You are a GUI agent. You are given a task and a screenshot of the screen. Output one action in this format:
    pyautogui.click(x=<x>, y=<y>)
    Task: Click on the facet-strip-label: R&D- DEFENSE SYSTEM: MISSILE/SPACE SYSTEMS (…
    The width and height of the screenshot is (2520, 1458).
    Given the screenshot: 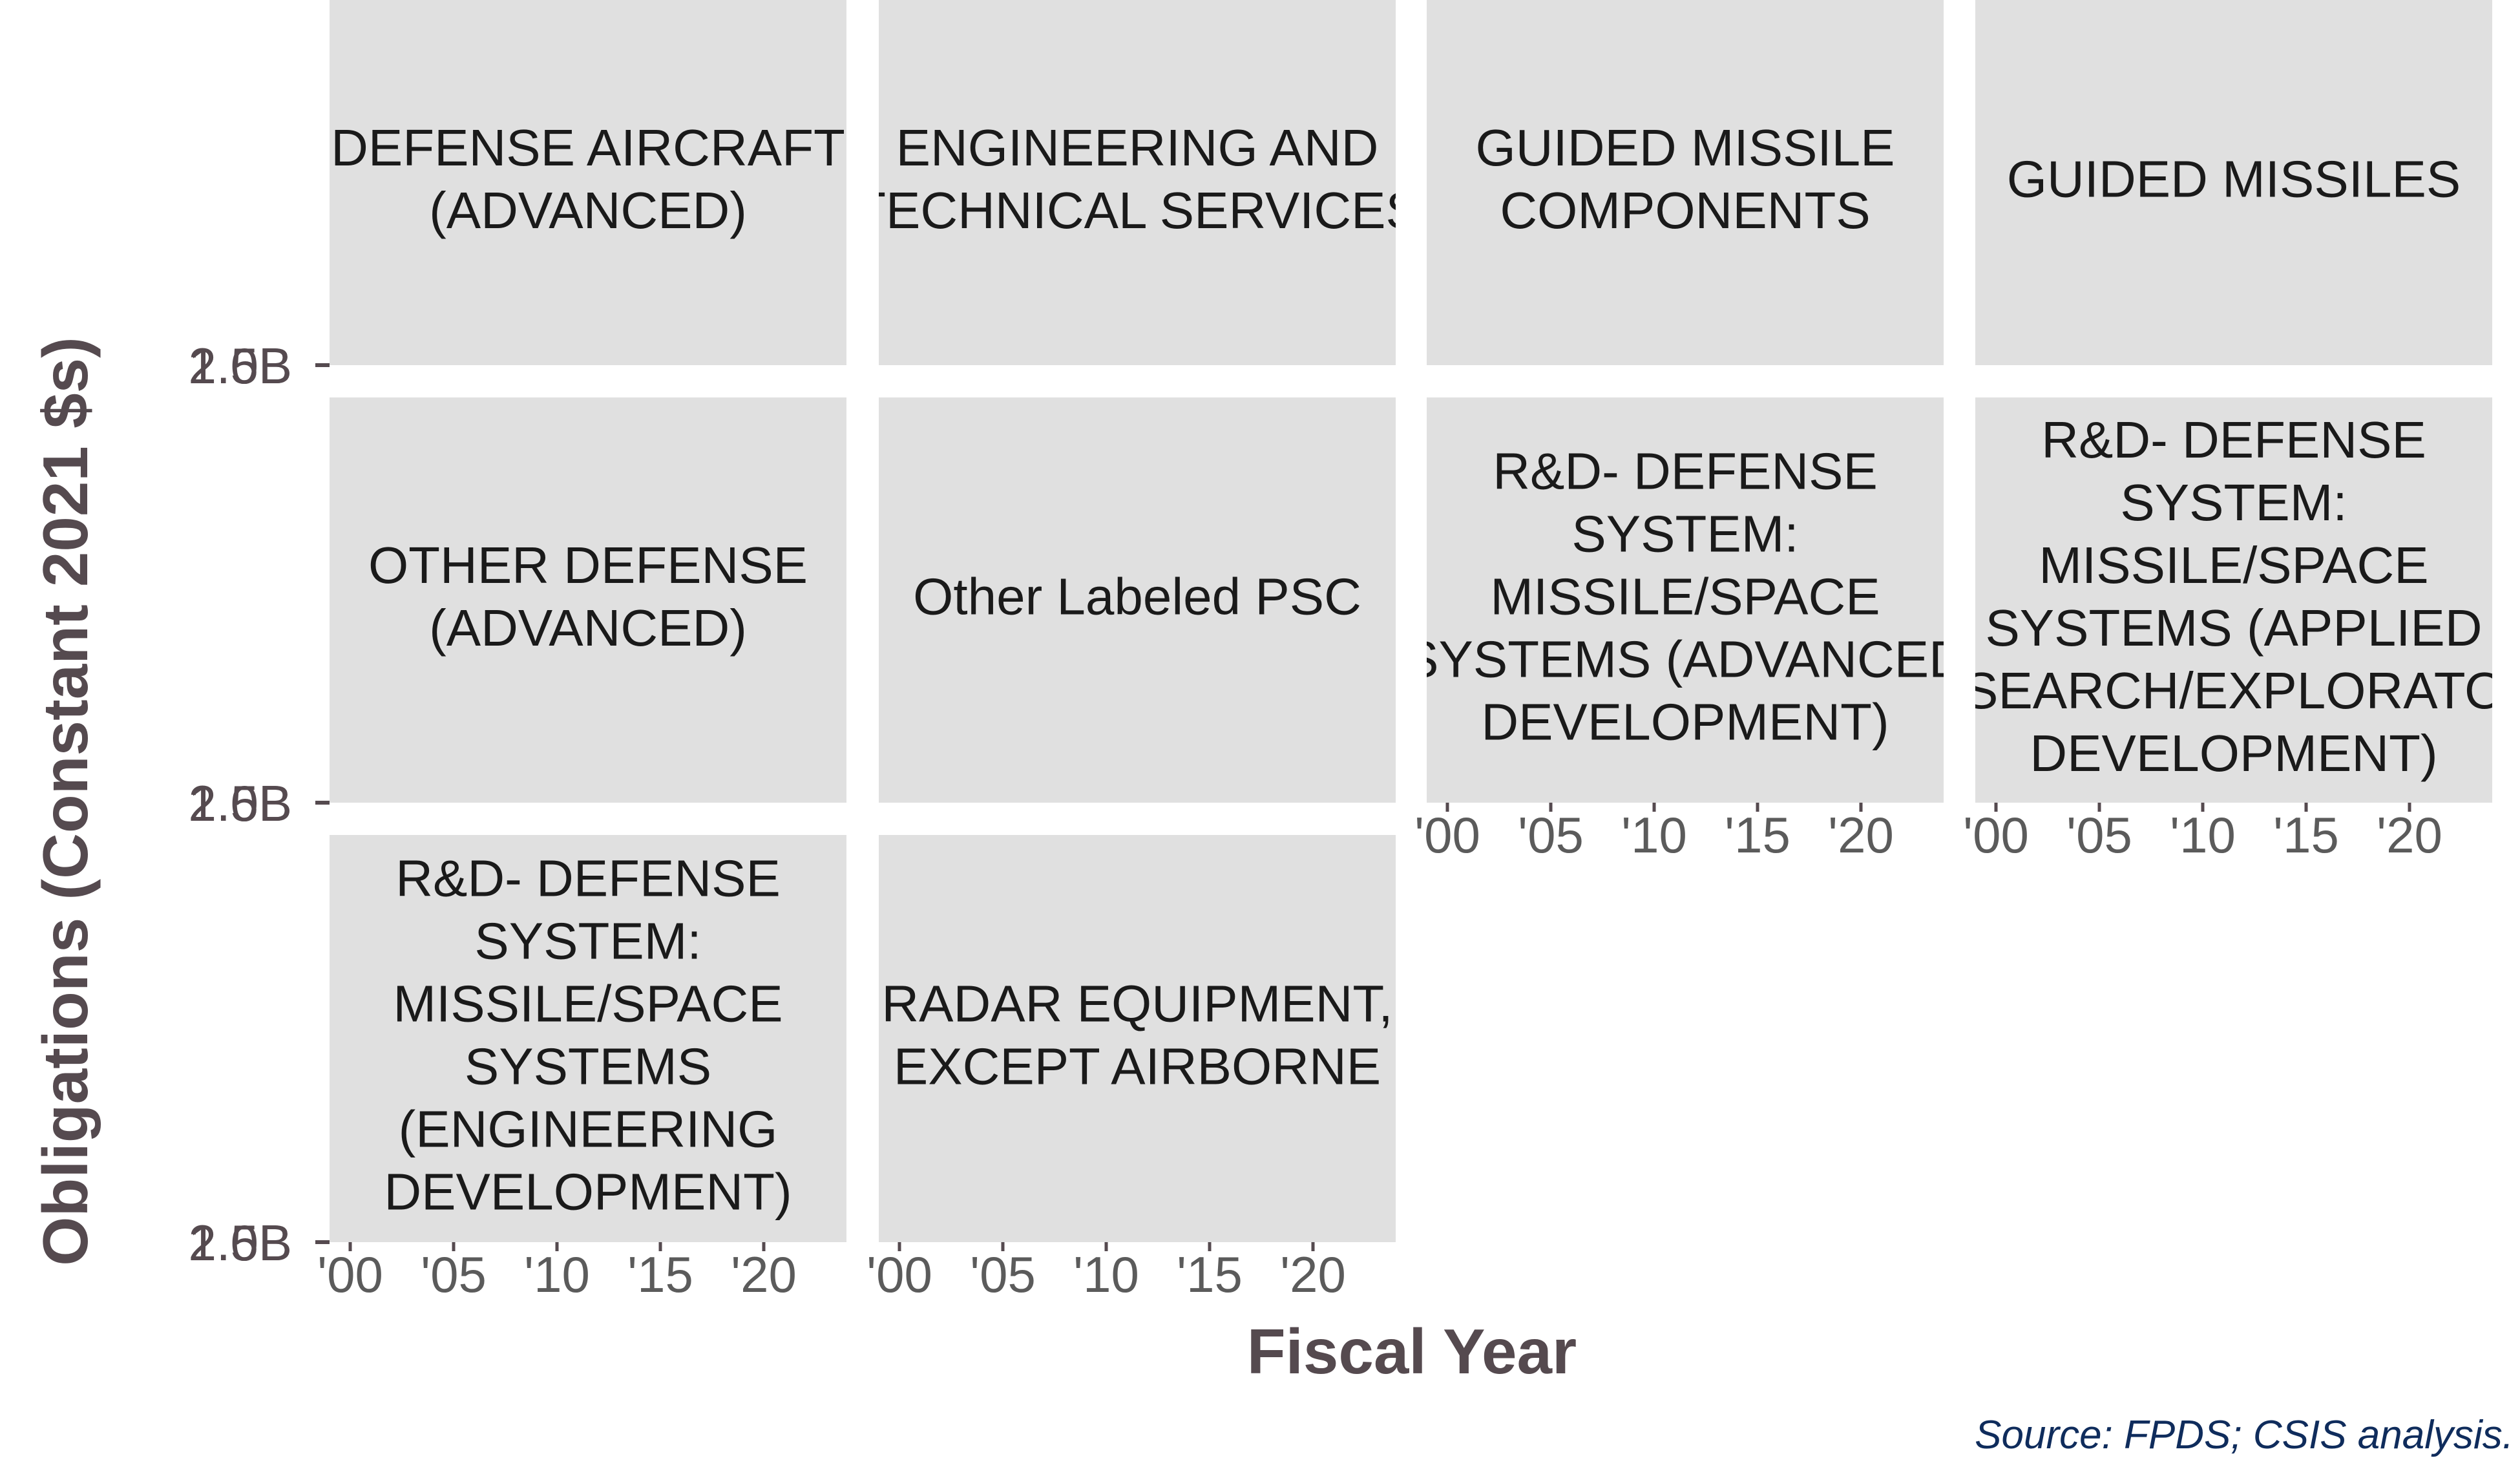 What is the action you would take?
    pyautogui.click(x=588, y=1035)
    